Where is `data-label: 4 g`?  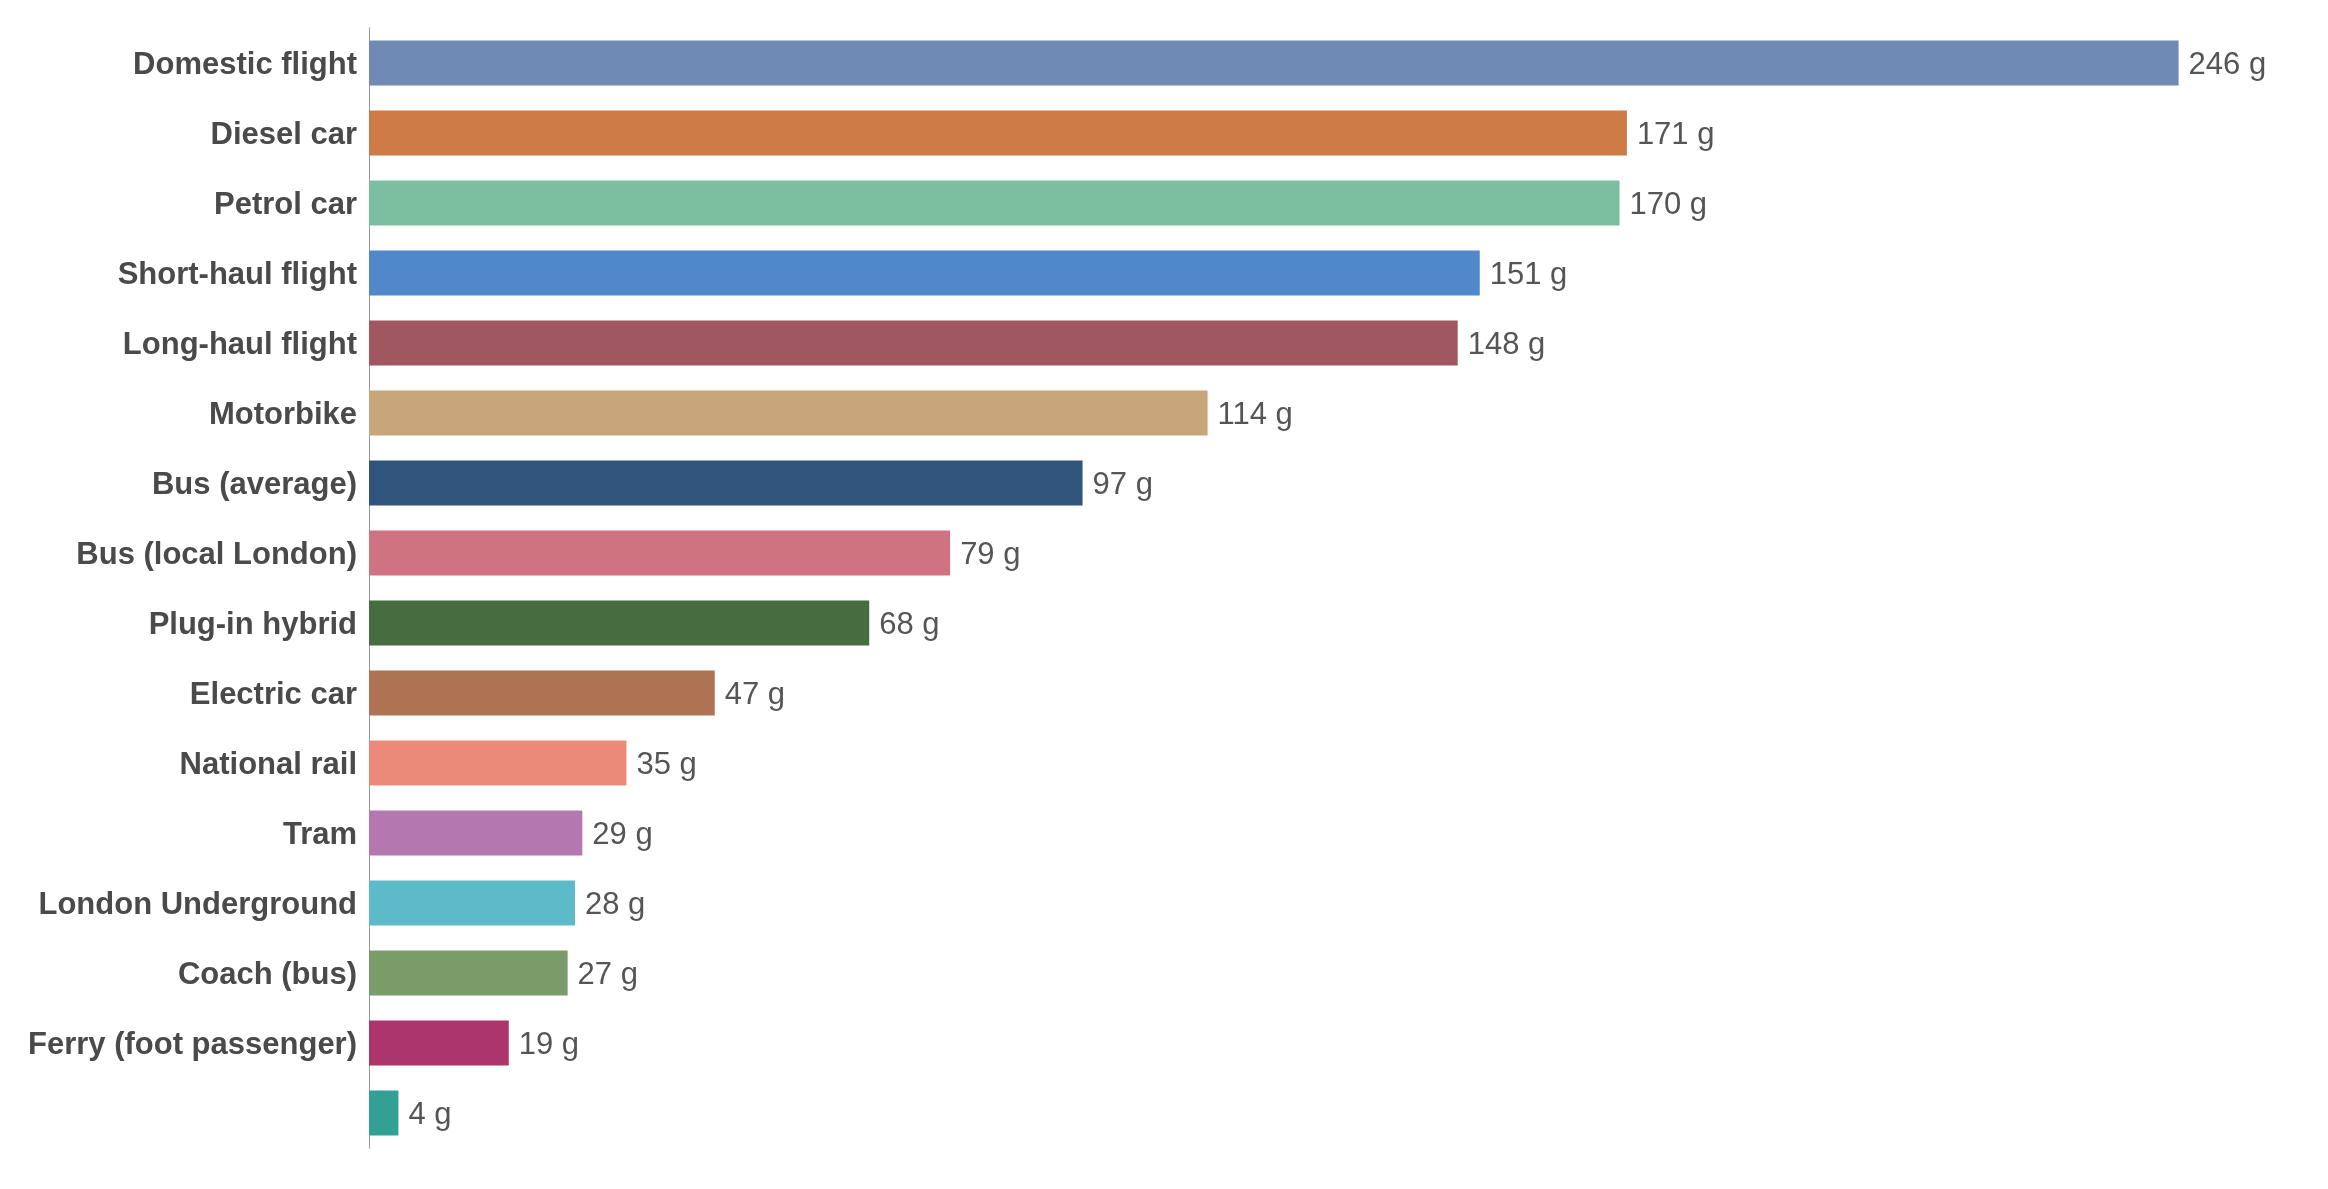 data-label: 4 g is located at coordinates (430, 1113).